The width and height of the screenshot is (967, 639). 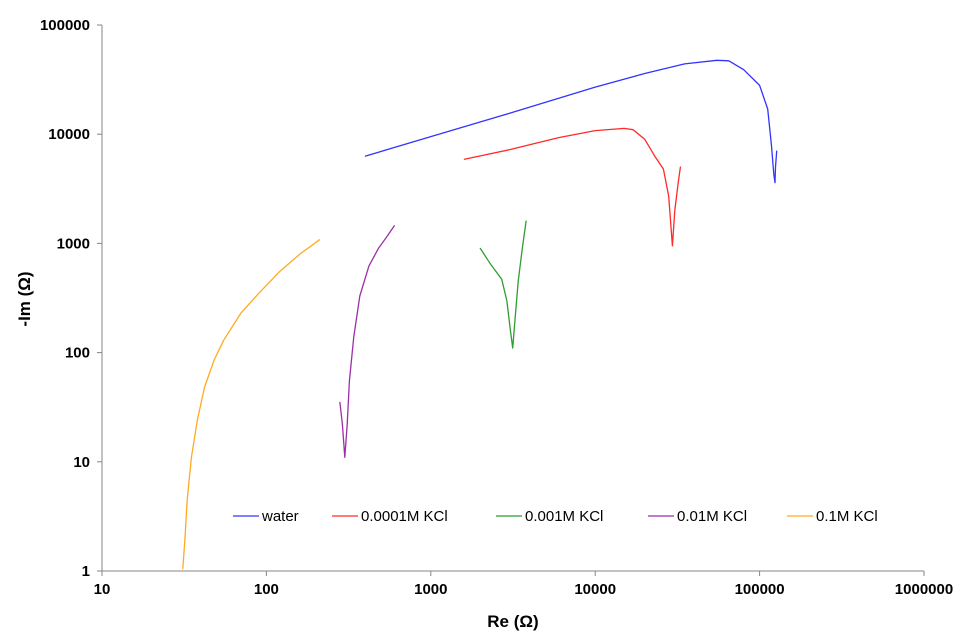 I want to click on legend-label-1: 0.0001M KCl, so click(x=404, y=516).